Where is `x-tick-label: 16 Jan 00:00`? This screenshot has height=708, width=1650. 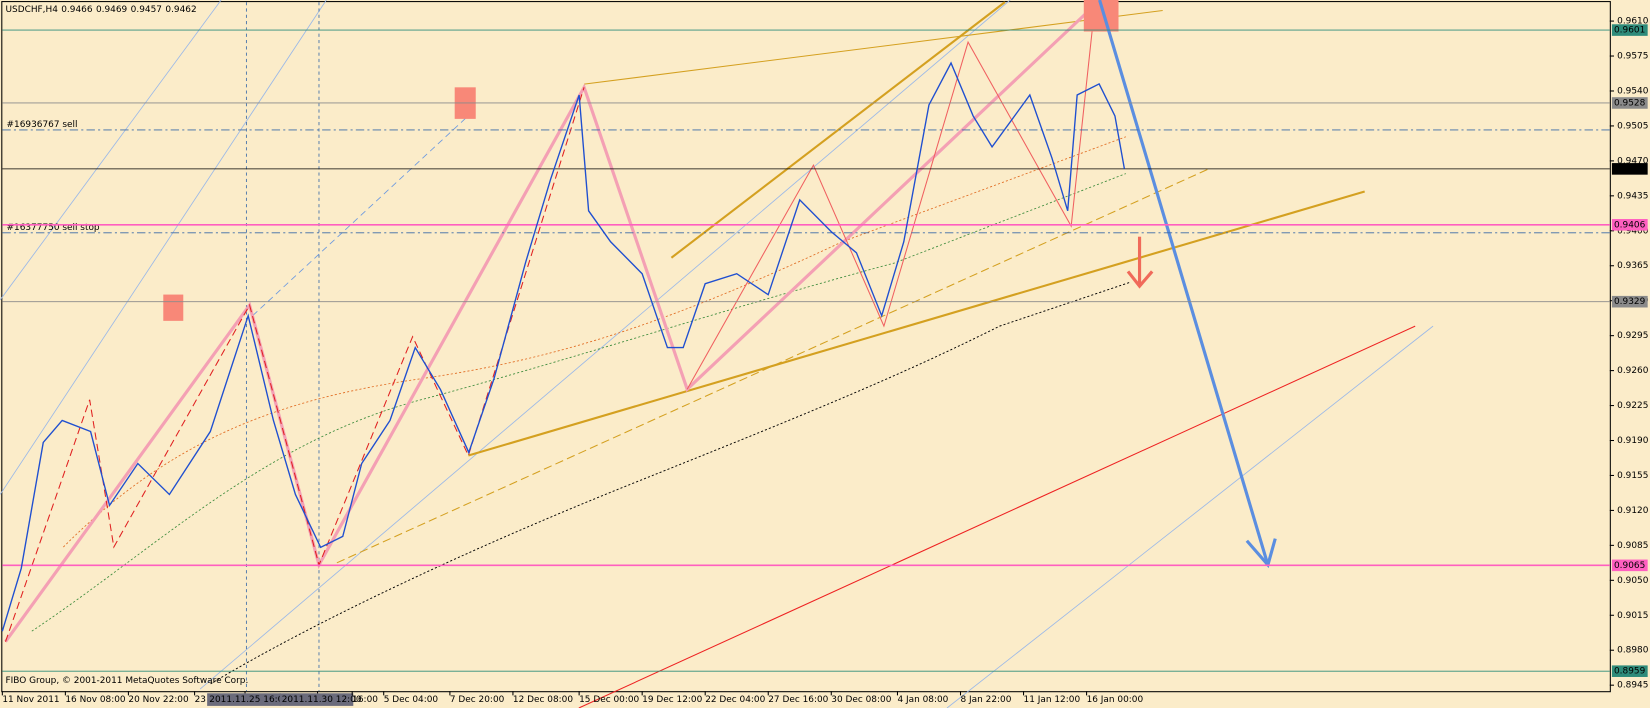
x-tick-label: 16 Jan 00:00 is located at coordinates (1115, 700).